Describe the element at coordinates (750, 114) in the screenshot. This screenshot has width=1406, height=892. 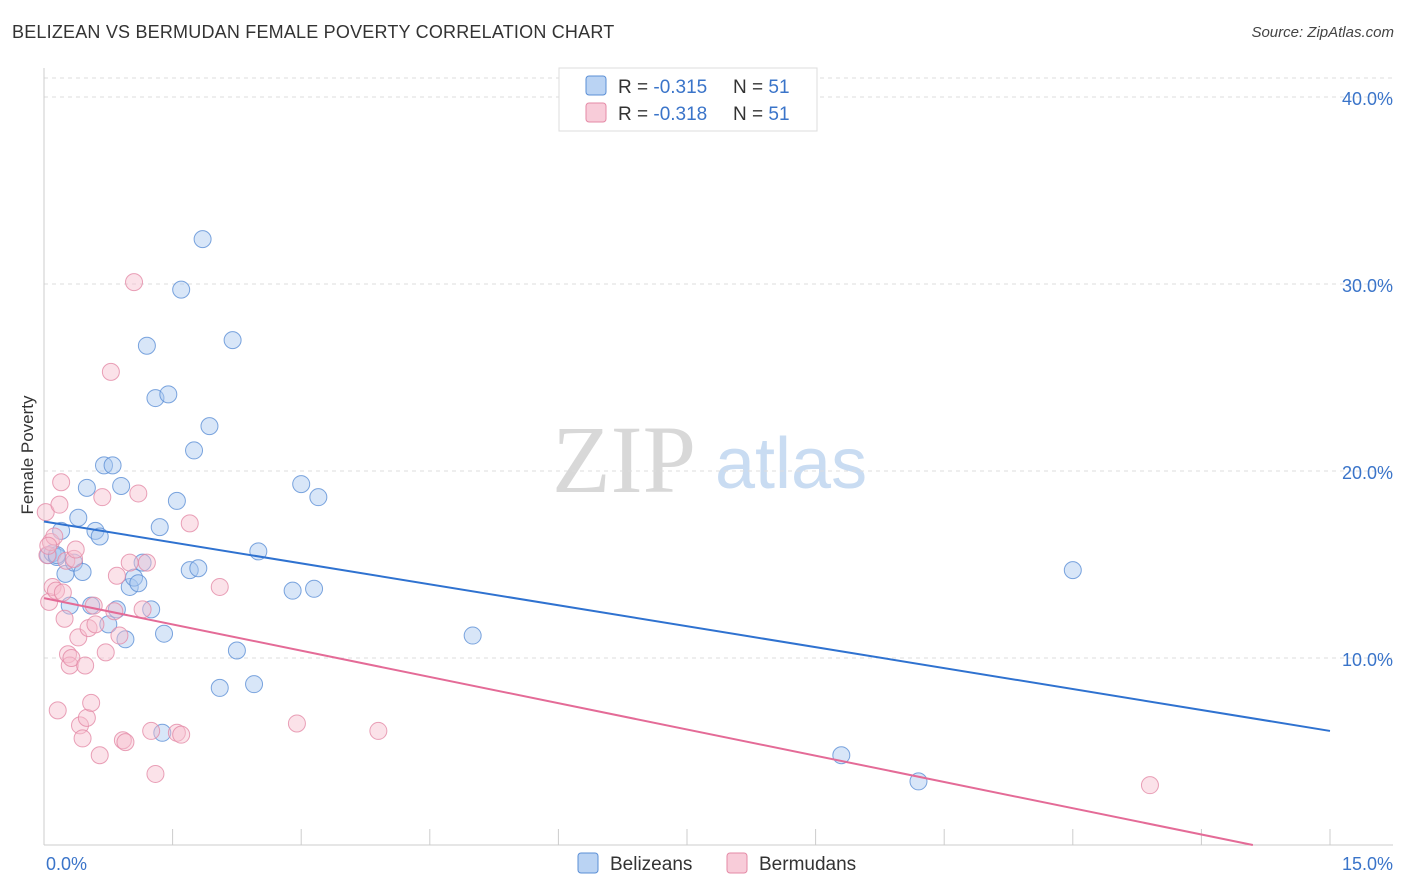
I see `legend-n-label-2: N =` at that location.